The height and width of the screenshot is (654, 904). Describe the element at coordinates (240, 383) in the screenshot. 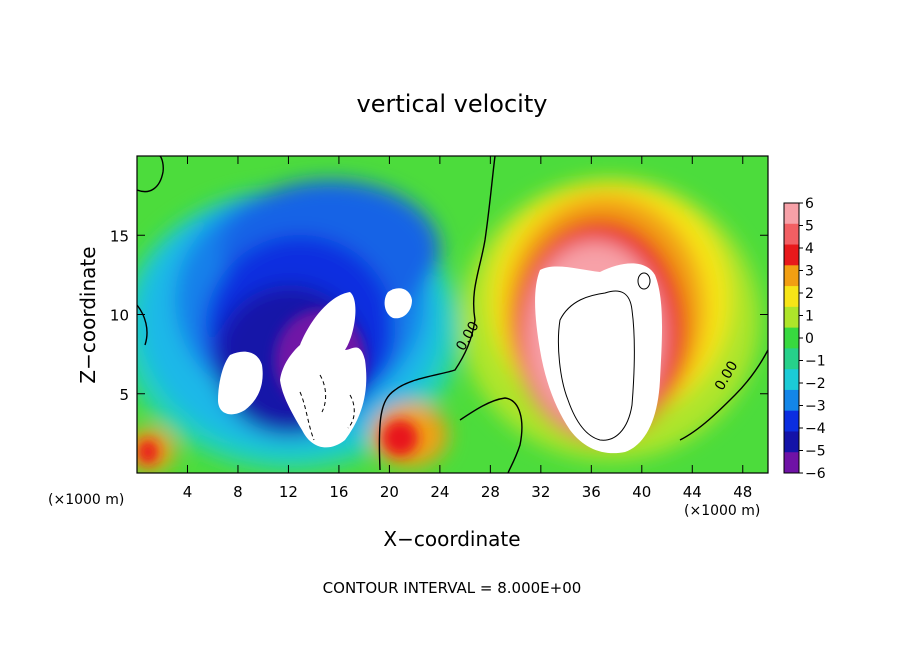

I see `downdraft-saturated-left` at that location.